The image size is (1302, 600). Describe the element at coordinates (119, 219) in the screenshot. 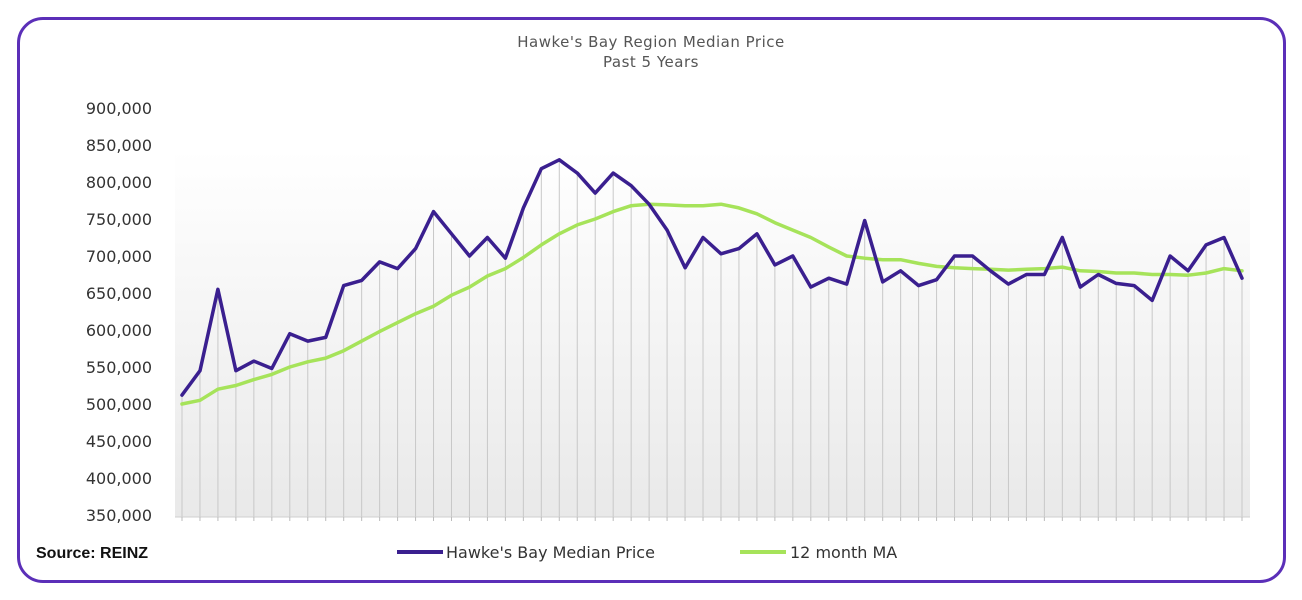

I see `y-tick-label: 750,000` at that location.